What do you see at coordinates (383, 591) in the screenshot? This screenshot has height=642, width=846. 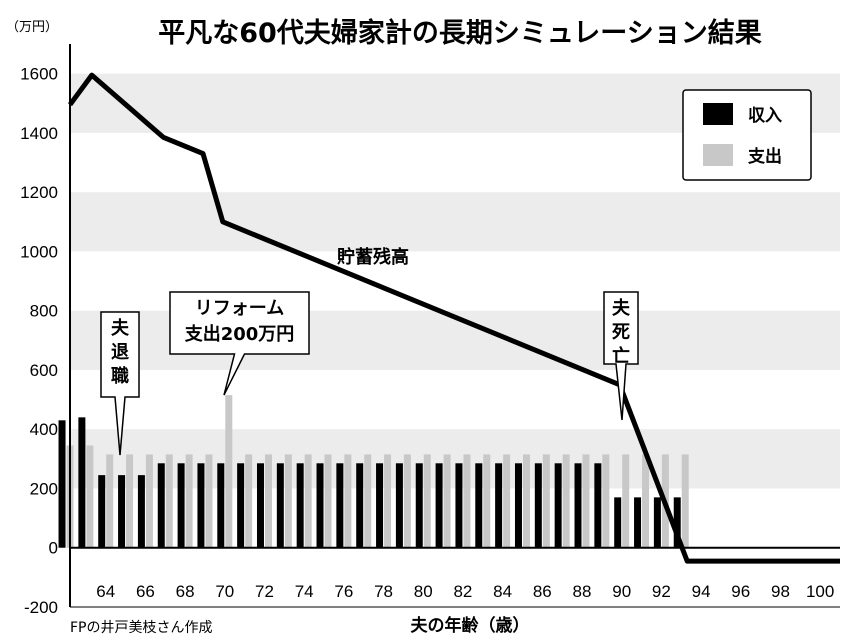 I see `x-tick-label: 78` at bounding box center [383, 591].